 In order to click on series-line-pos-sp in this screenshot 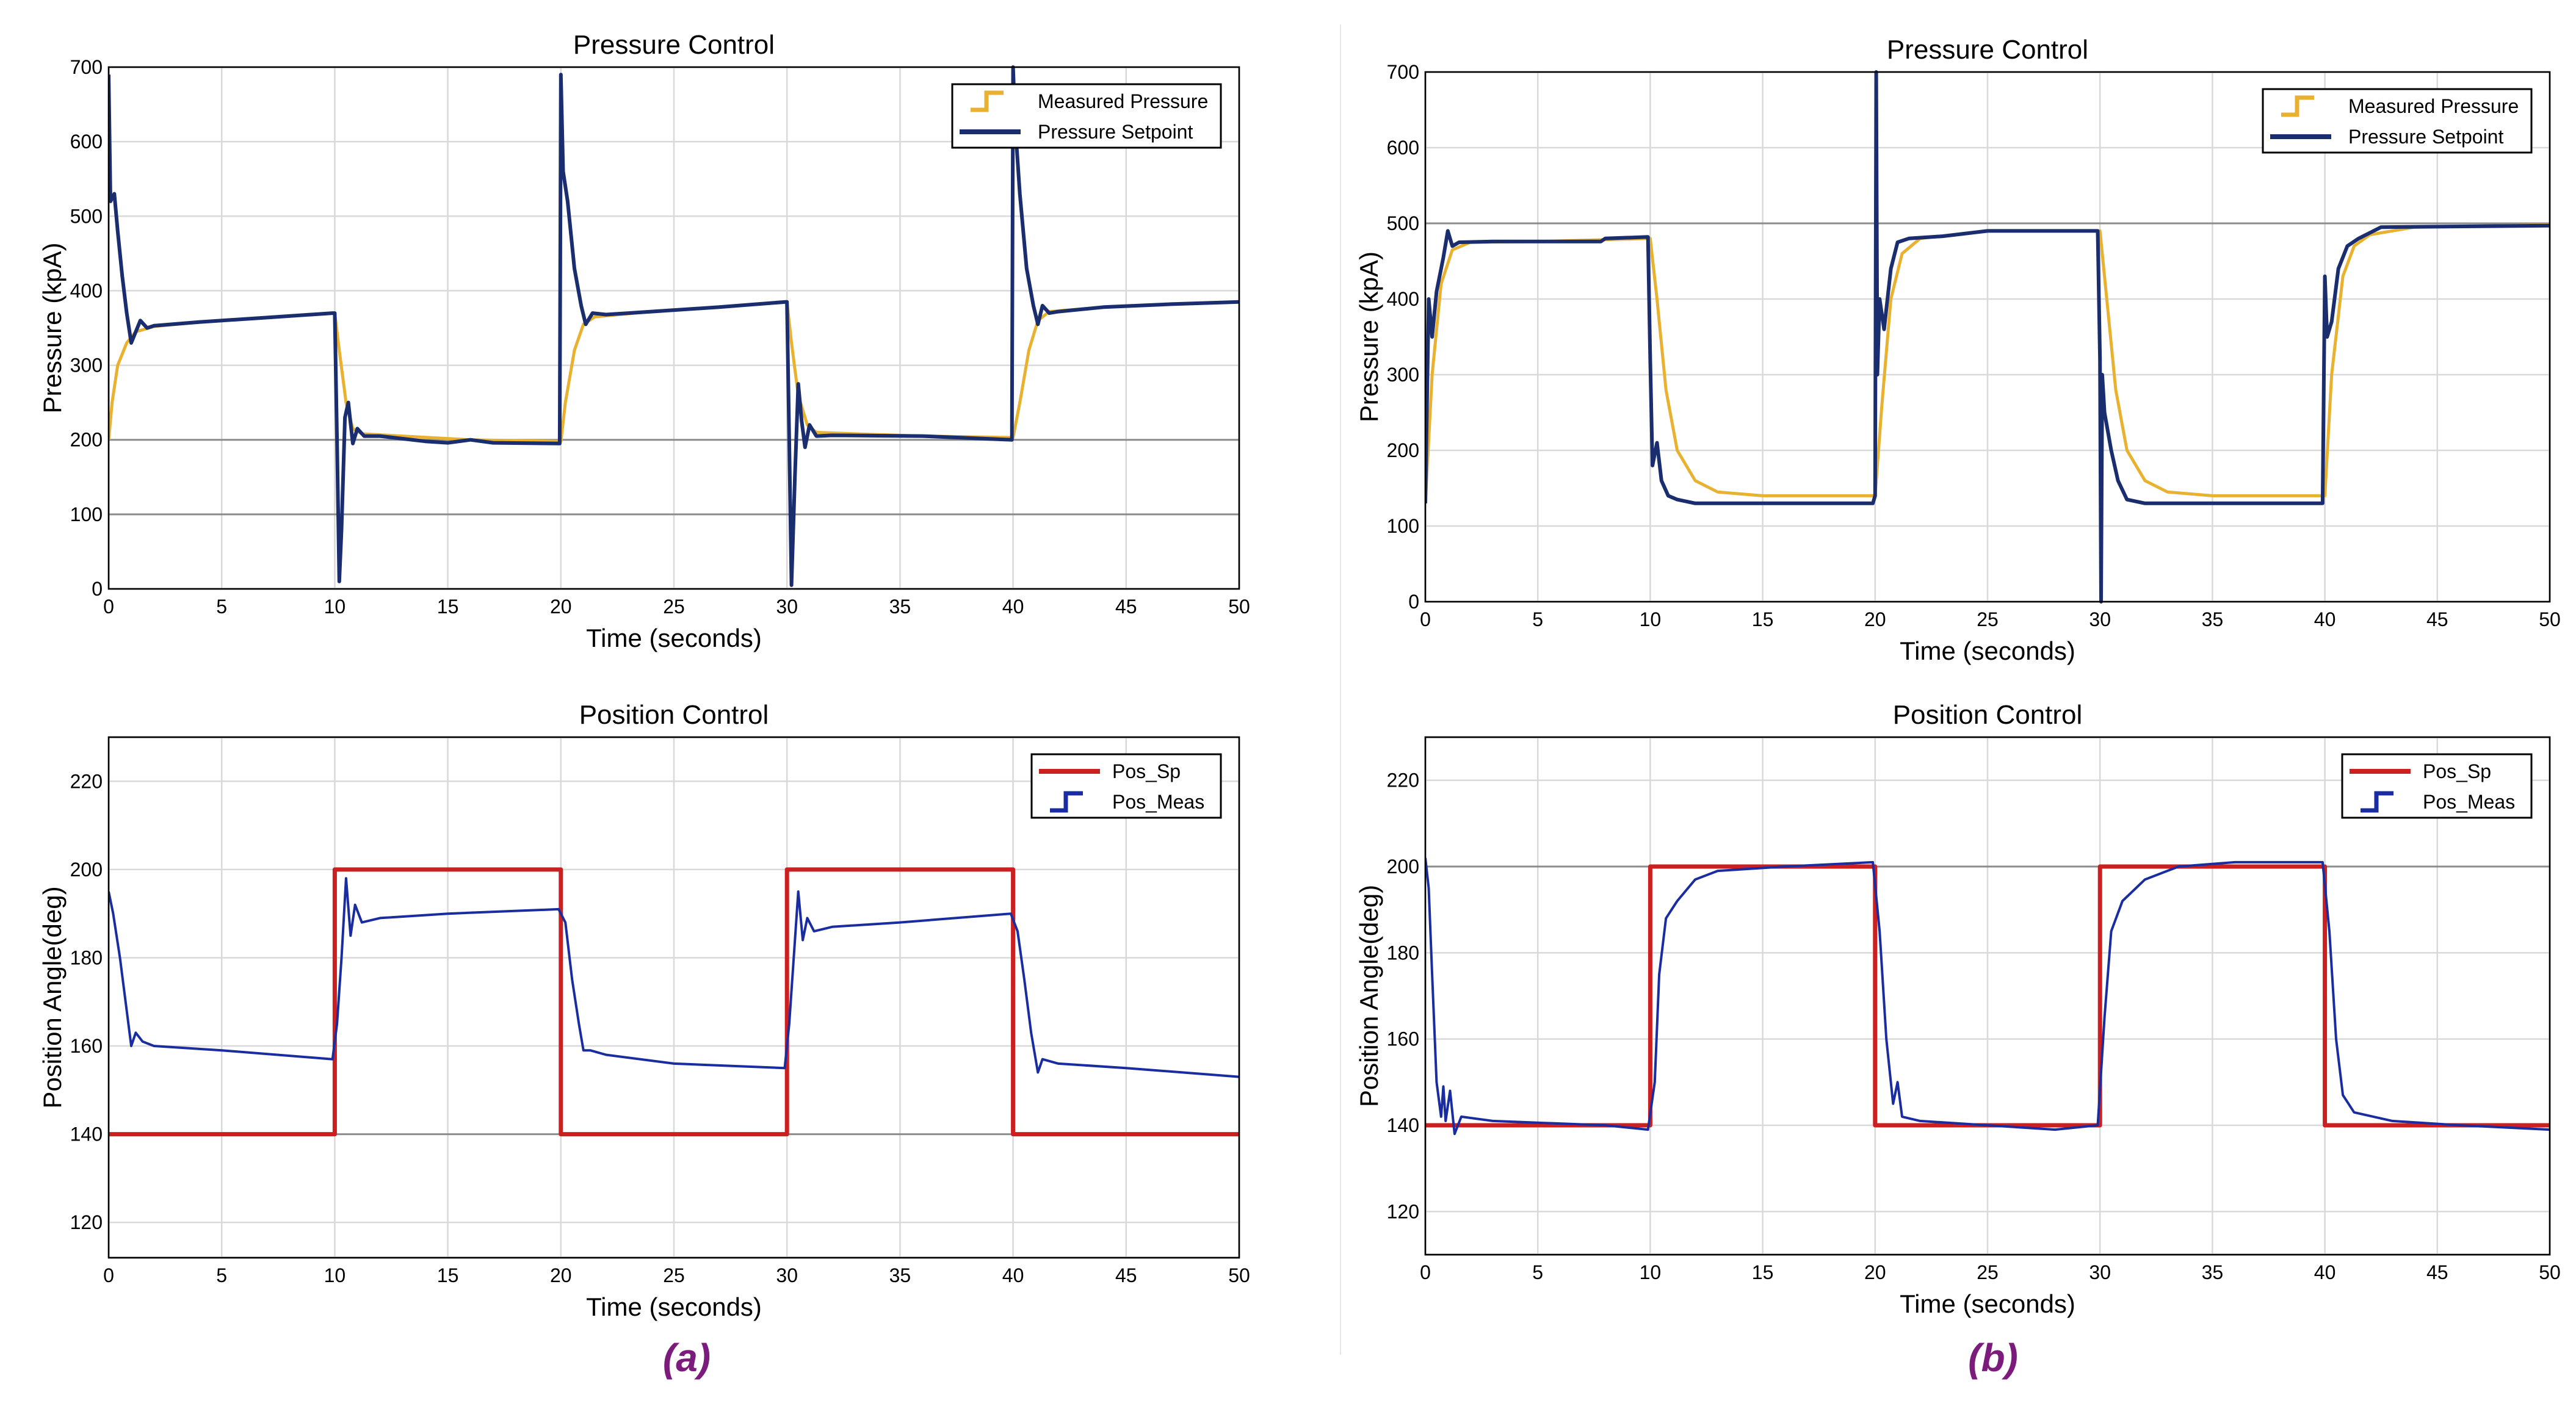, I will do `click(674, 1002)`.